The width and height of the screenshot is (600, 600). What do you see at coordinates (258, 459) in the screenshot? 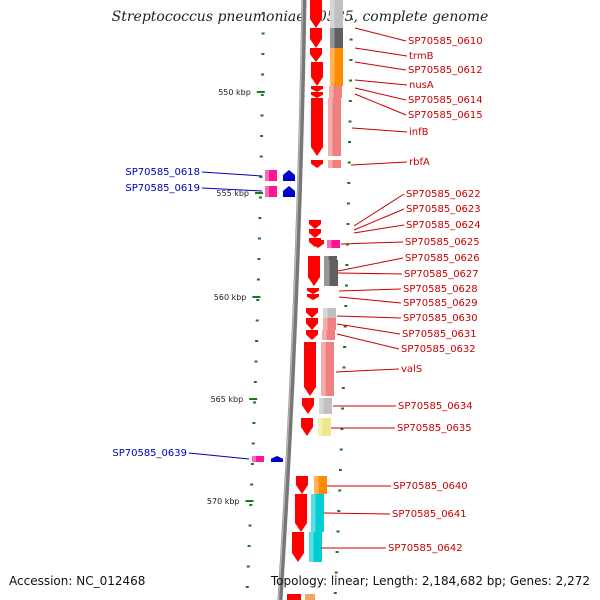
I see `reverse-cog-box` at bounding box center [258, 459].